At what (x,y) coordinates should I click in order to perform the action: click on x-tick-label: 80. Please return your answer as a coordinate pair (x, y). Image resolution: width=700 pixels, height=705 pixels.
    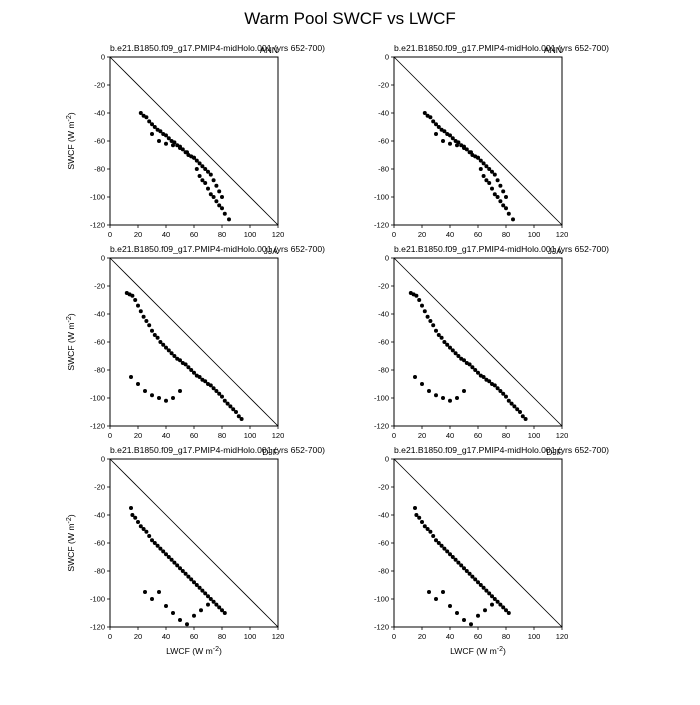
    Looking at the image, I should click on (222, 435).